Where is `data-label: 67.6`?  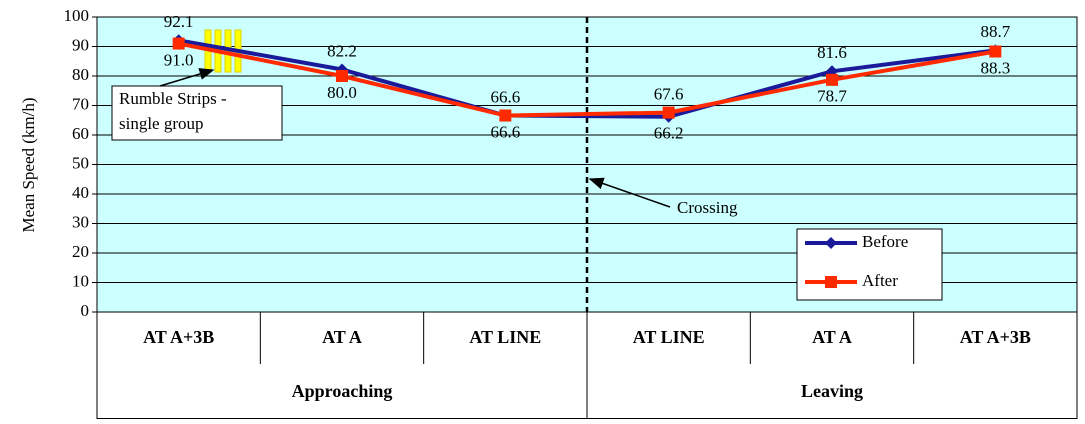 data-label: 67.6 is located at coordinates (669, 93).